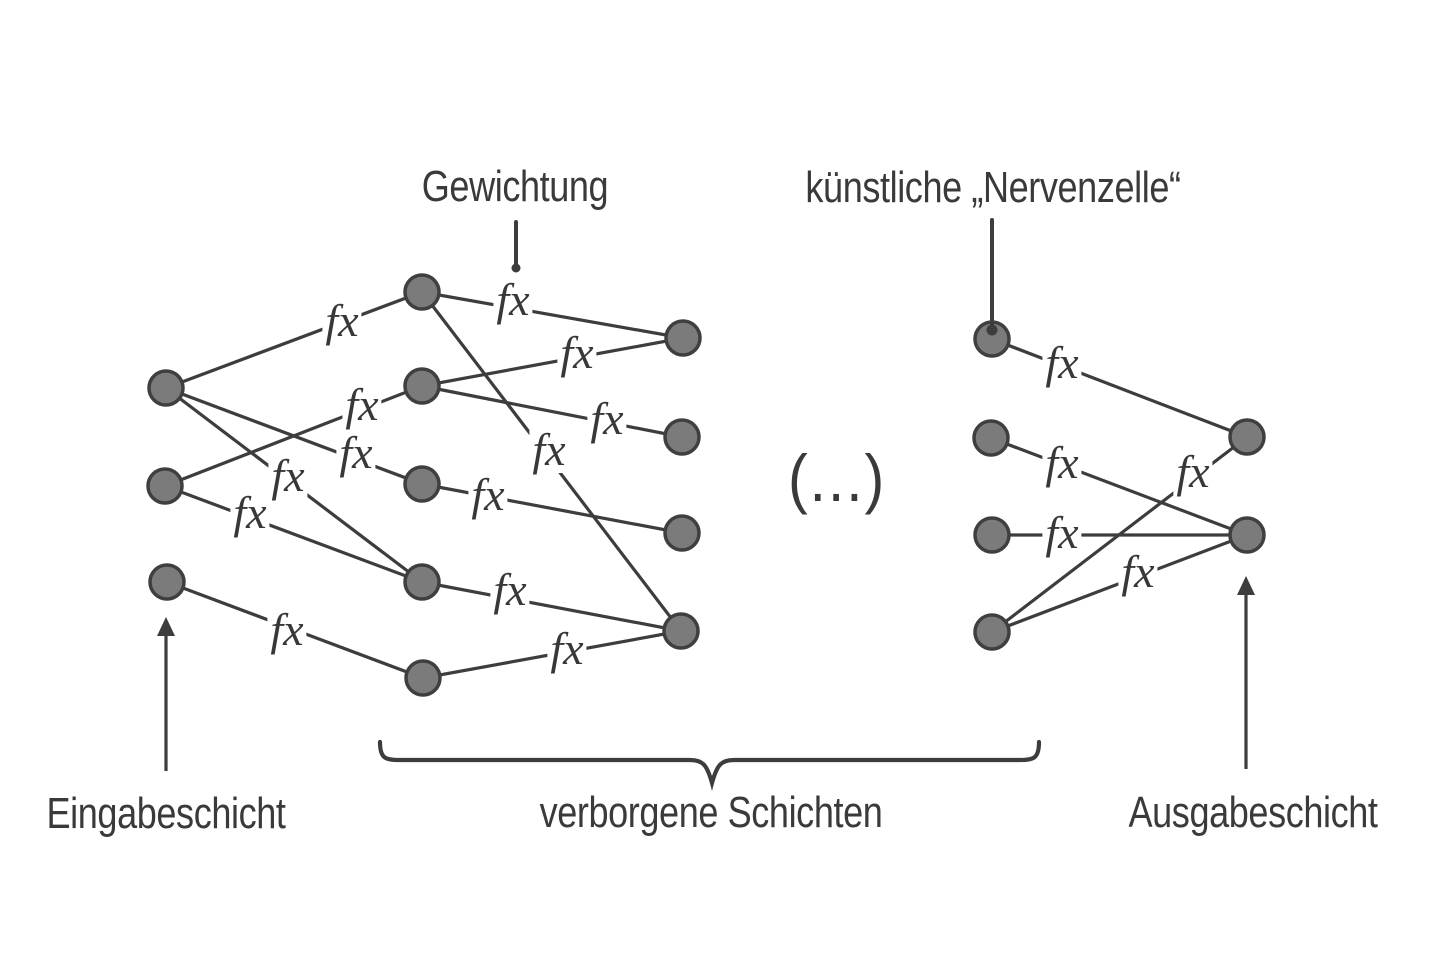  I want to click on edge-weight-fx-label-10: fx, so click(549, 450).